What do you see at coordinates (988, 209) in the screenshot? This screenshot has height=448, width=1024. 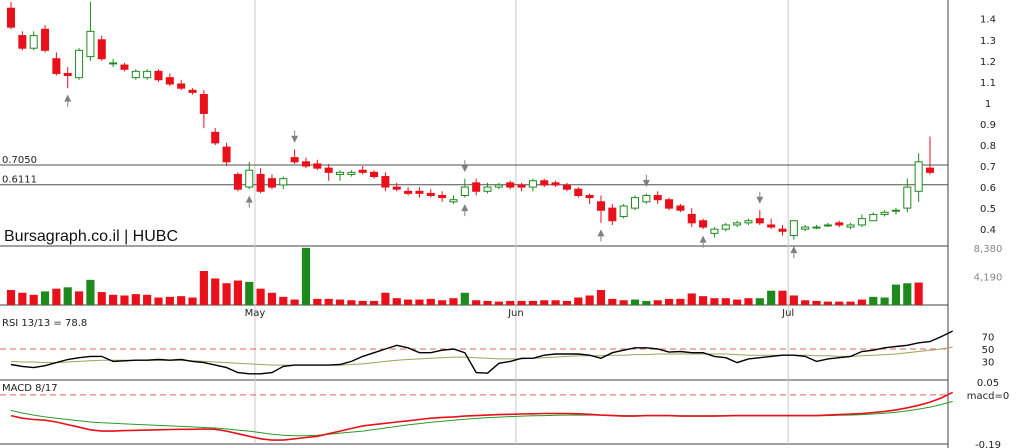 I see `price-tick-label: 0.5` at bounding box center [988, 209].